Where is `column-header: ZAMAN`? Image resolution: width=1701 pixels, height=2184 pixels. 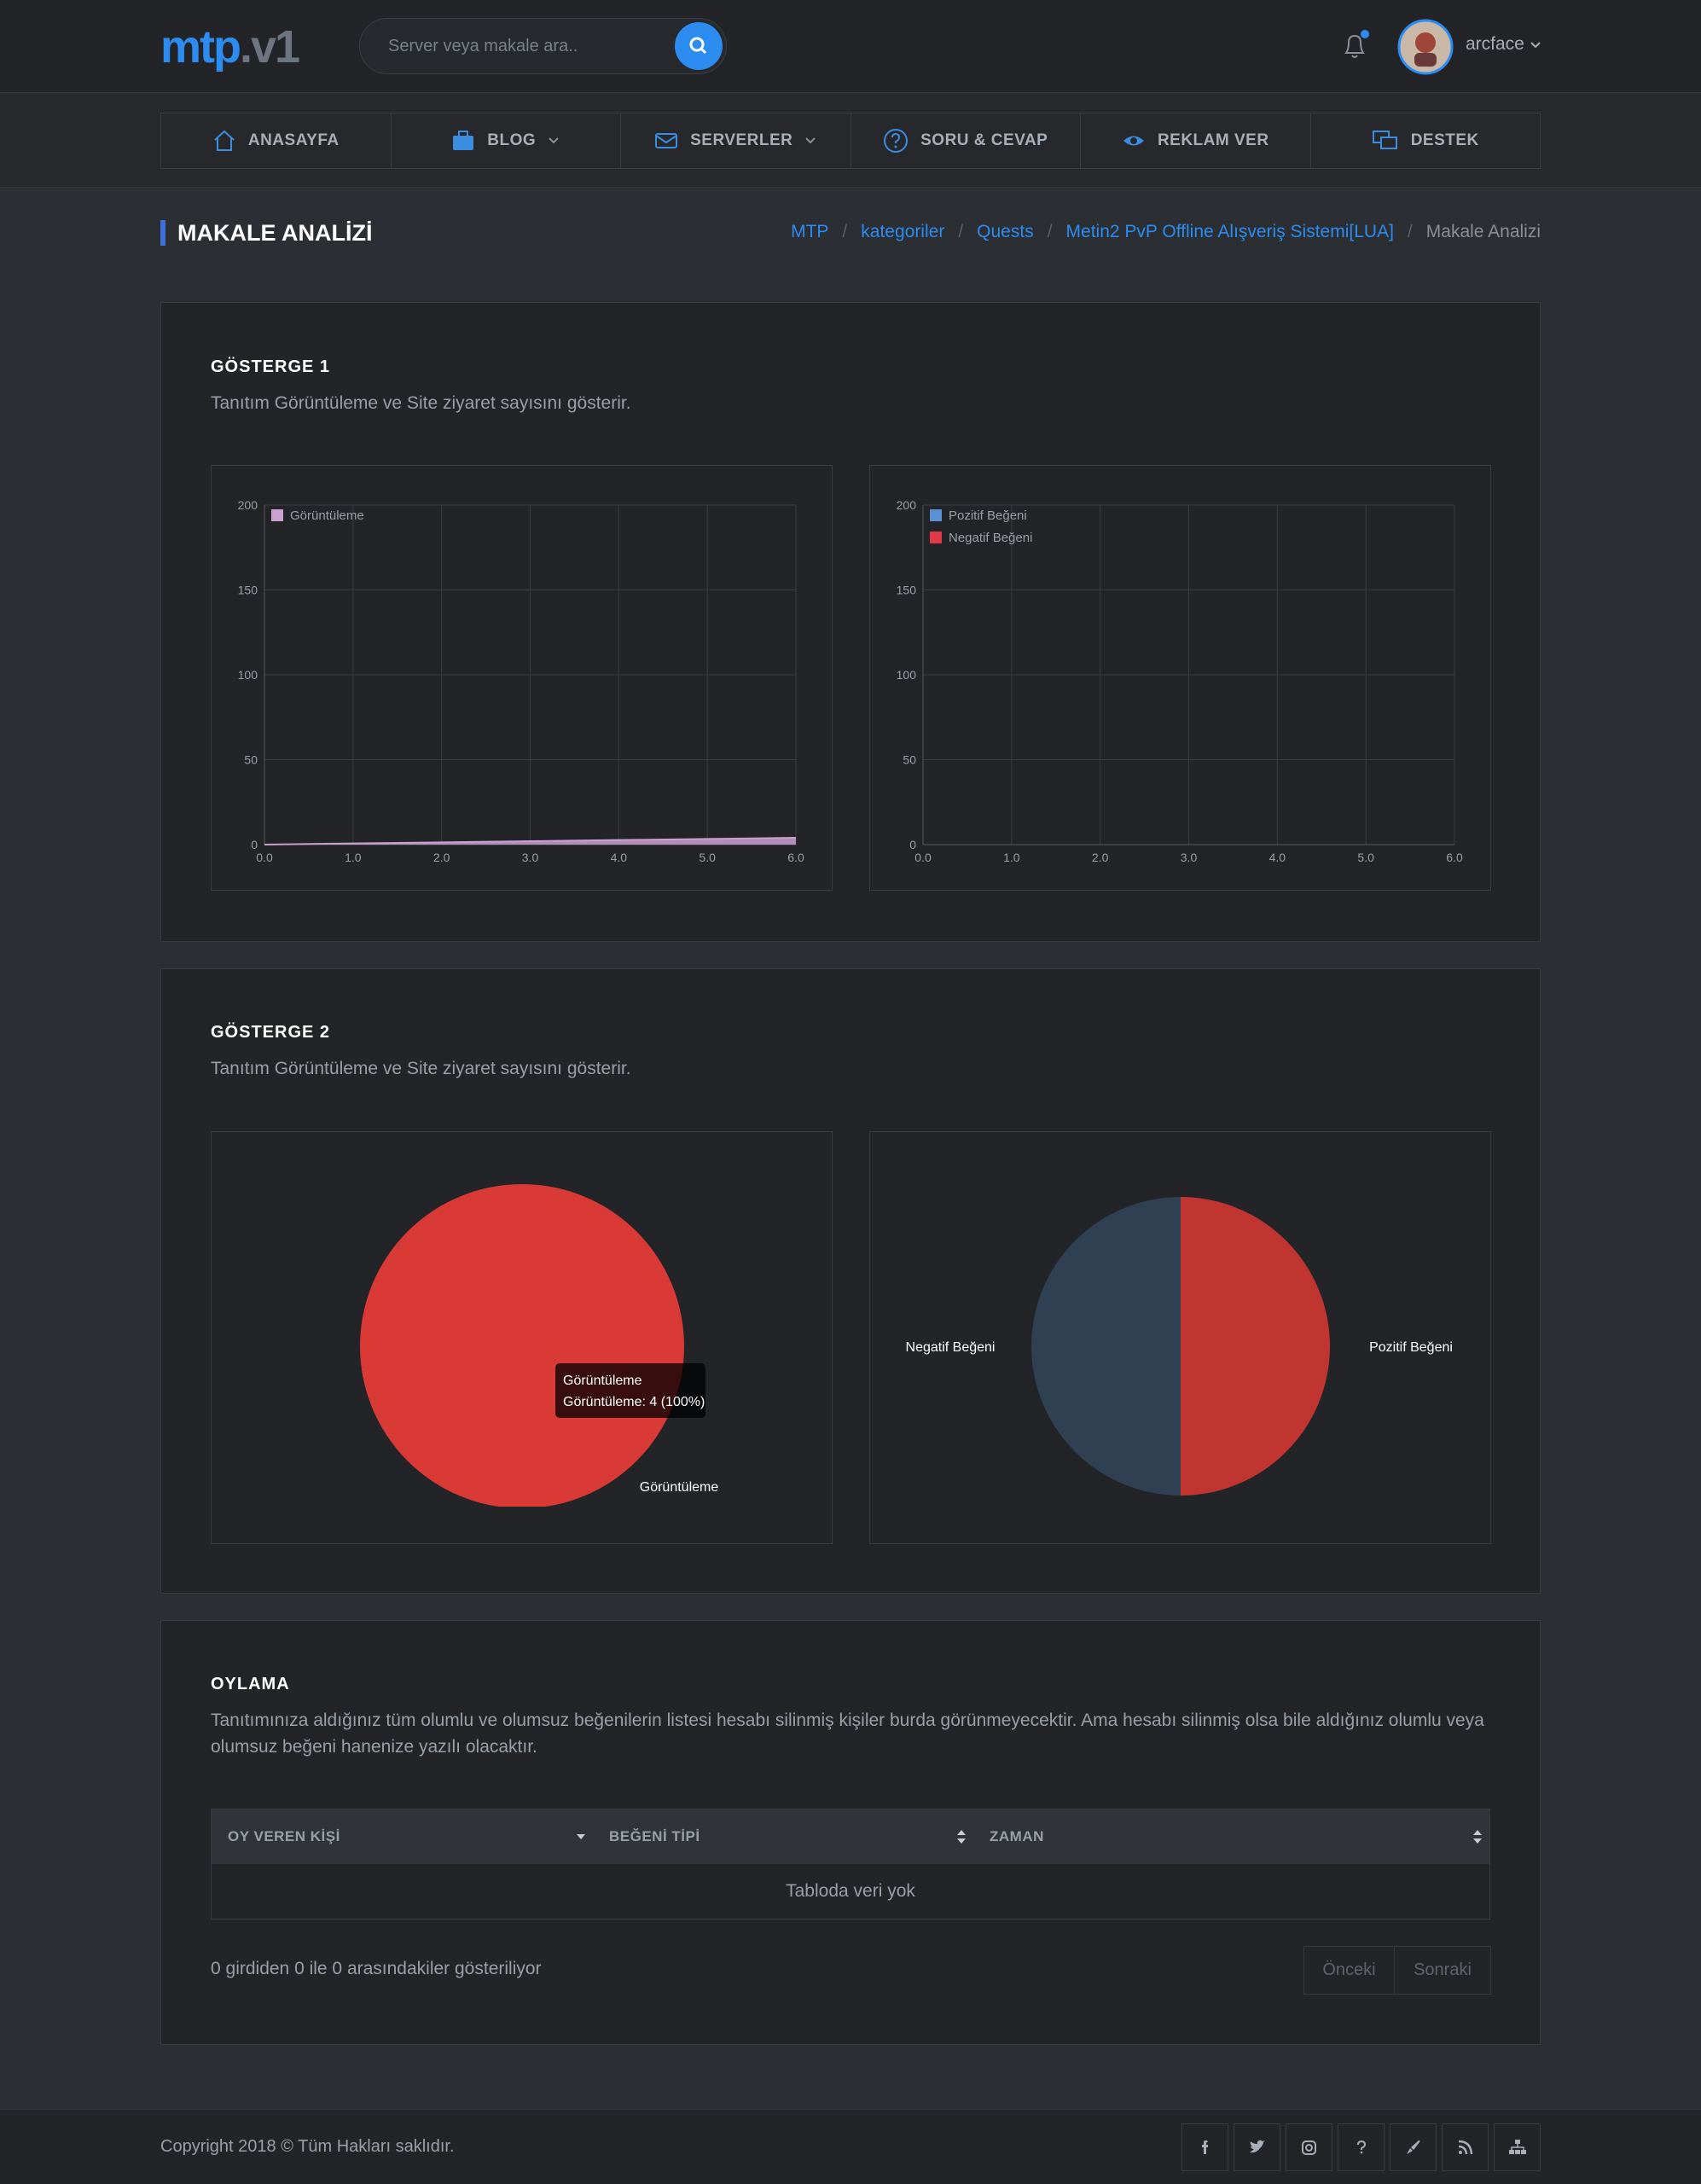 column-header: ZAMAN is located at coordinates (1231, 1837).